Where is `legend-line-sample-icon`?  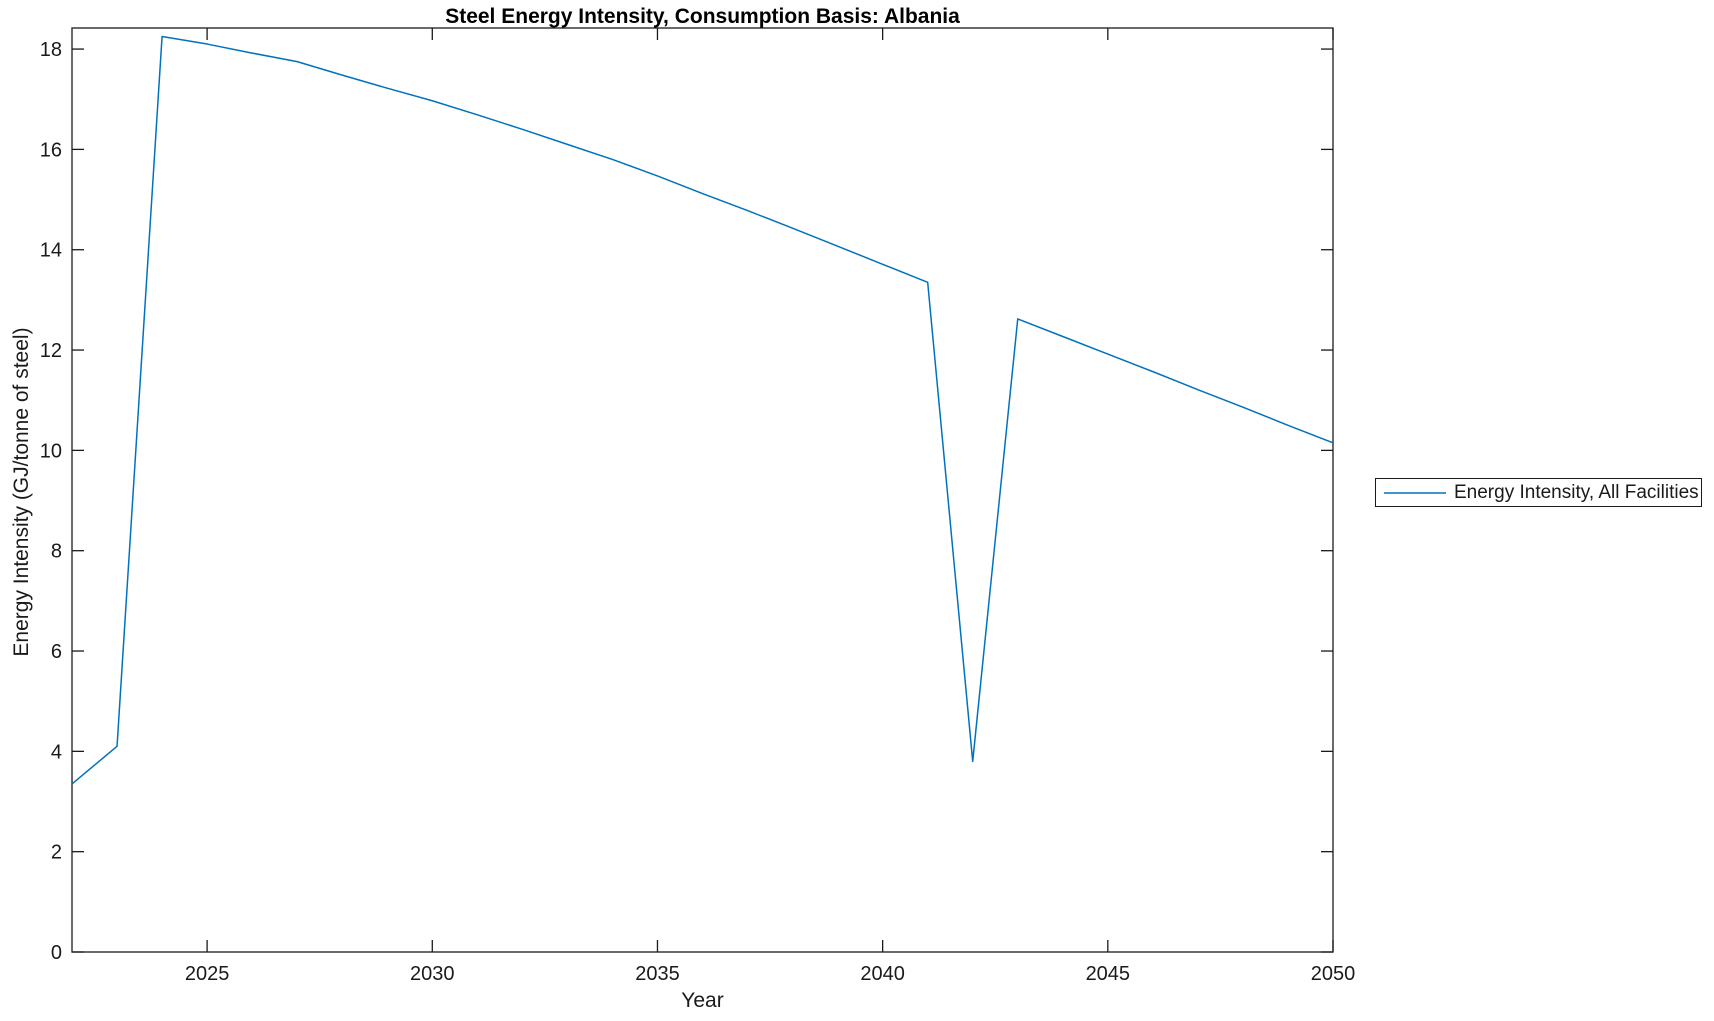
legend-line-sample-icon is located at coordinates (1415, 492).